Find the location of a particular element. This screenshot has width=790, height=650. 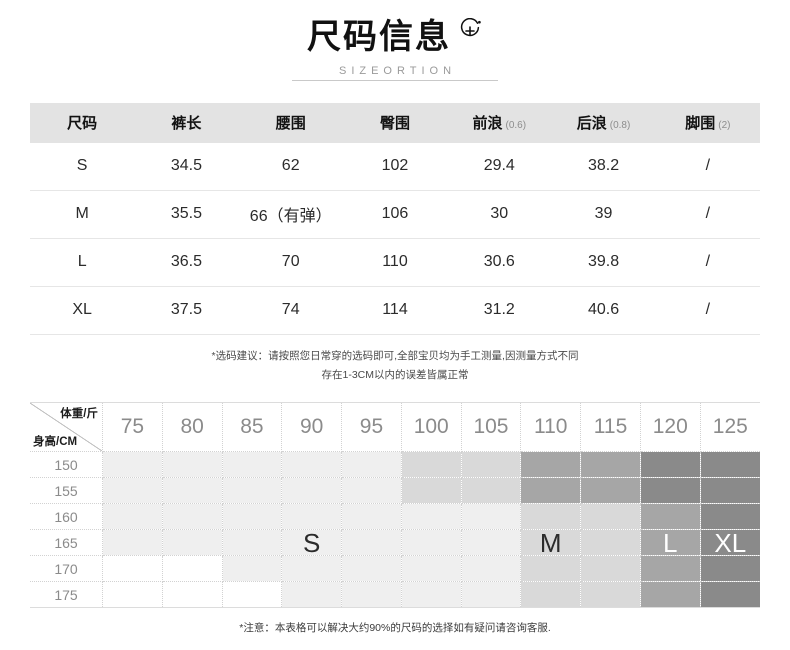

spec-column-header: 裤长 is located at coordinates (186, 122).